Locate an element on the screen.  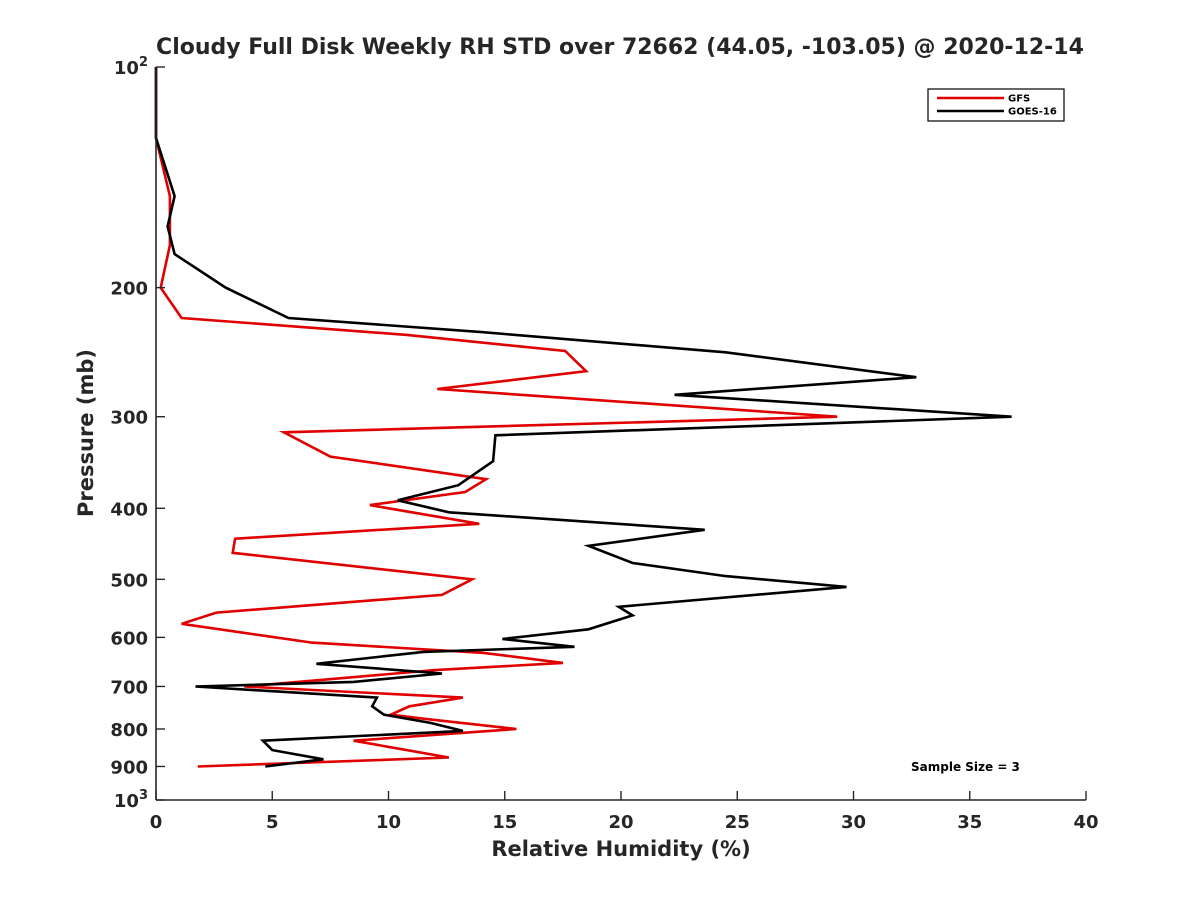
x-axis-label: Relative Humidity (%) is located at coordinates (620, 849).